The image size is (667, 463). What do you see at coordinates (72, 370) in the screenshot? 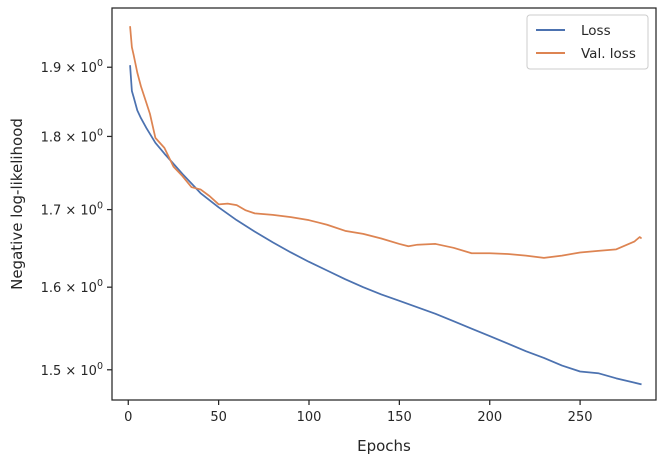
I see `y-tick-label: 1.5 × 100` at bounding box center [72, 370].